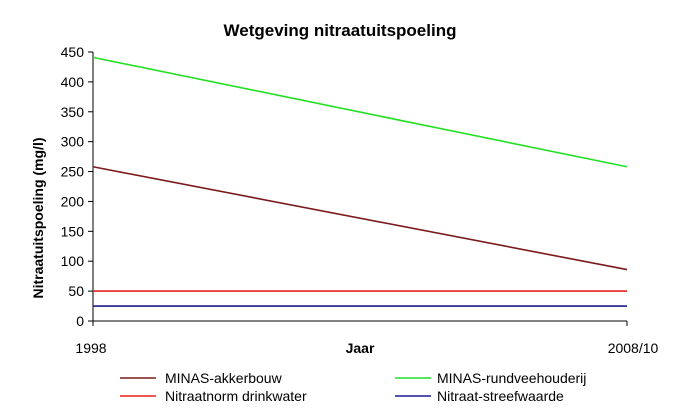 The image size is (680, 417). What do you see at coordinates (633, 348) in the screenshot?
I see `x-tick-label: 2008/10` at bounding box center [633, 348].